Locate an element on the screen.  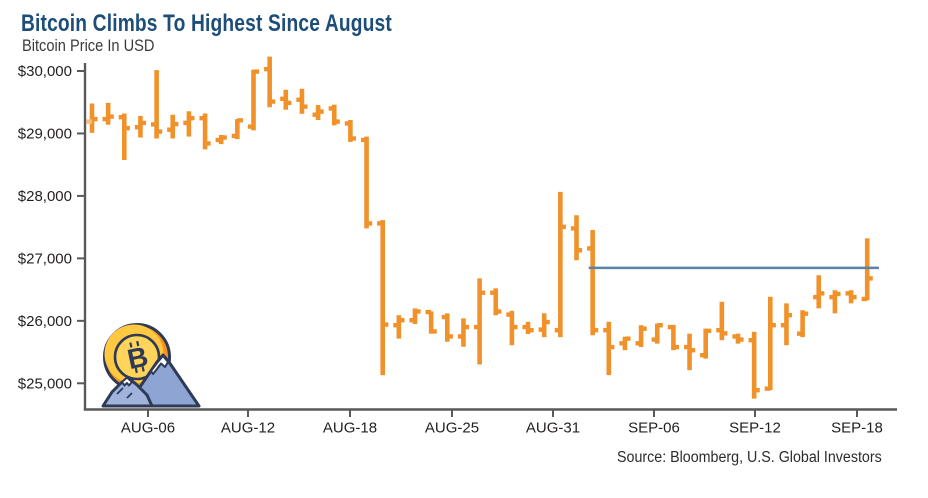
y-tick-label: $26,000 is located at coordinates (45, 321).